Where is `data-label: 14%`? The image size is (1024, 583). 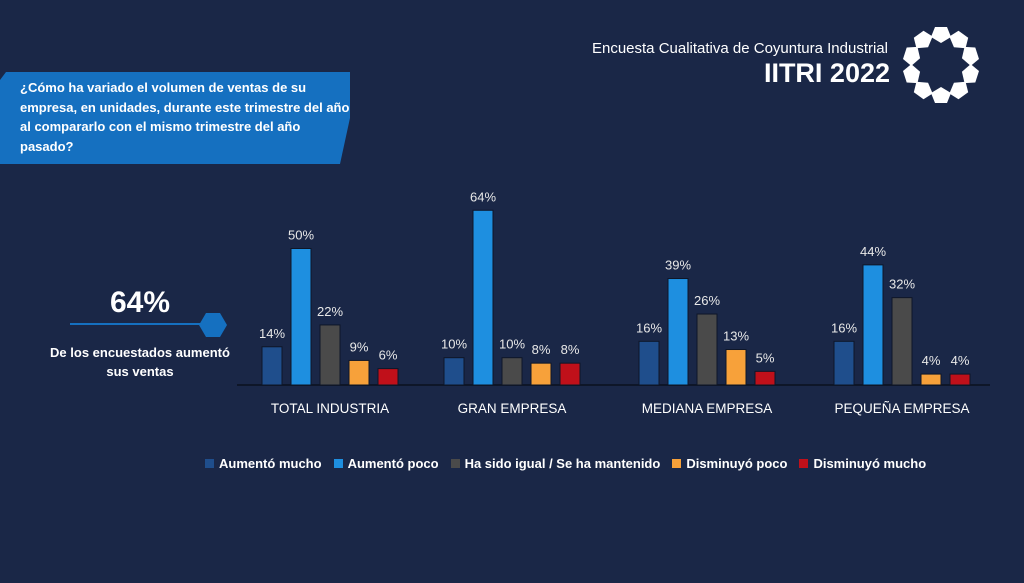 data-label: 14% is located at coordinates (272, 333).